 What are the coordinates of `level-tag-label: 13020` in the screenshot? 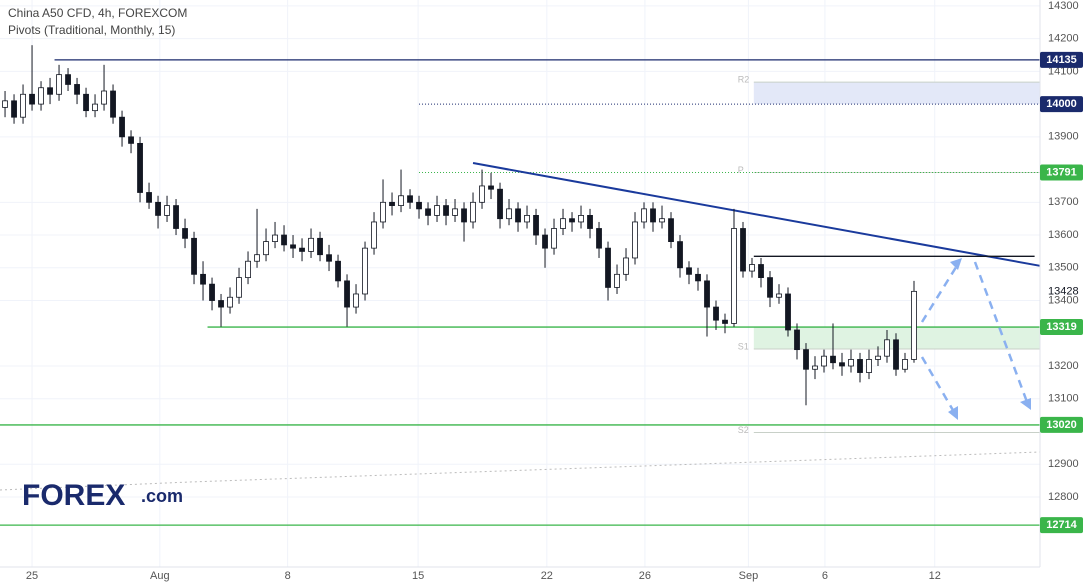 It's located at (1061, 425).